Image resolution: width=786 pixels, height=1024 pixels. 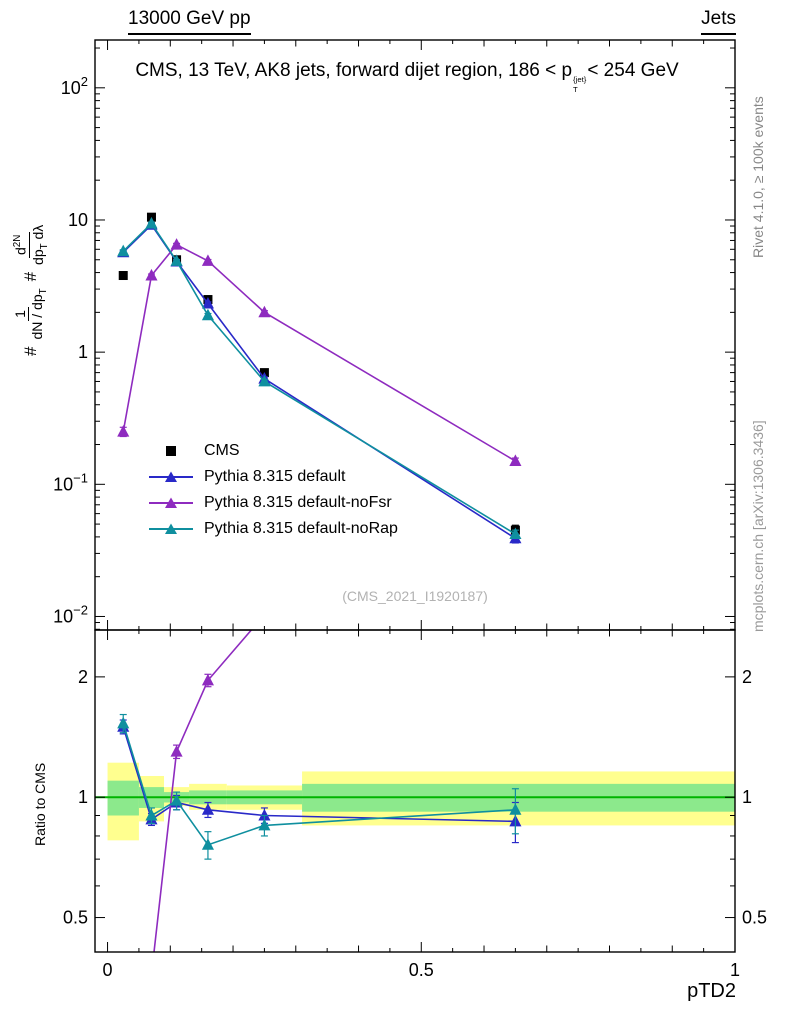 I want to click on legend-item-pythia-nofsr: Pythia 8.315 default-noFsr, so click(x=272, y=503).